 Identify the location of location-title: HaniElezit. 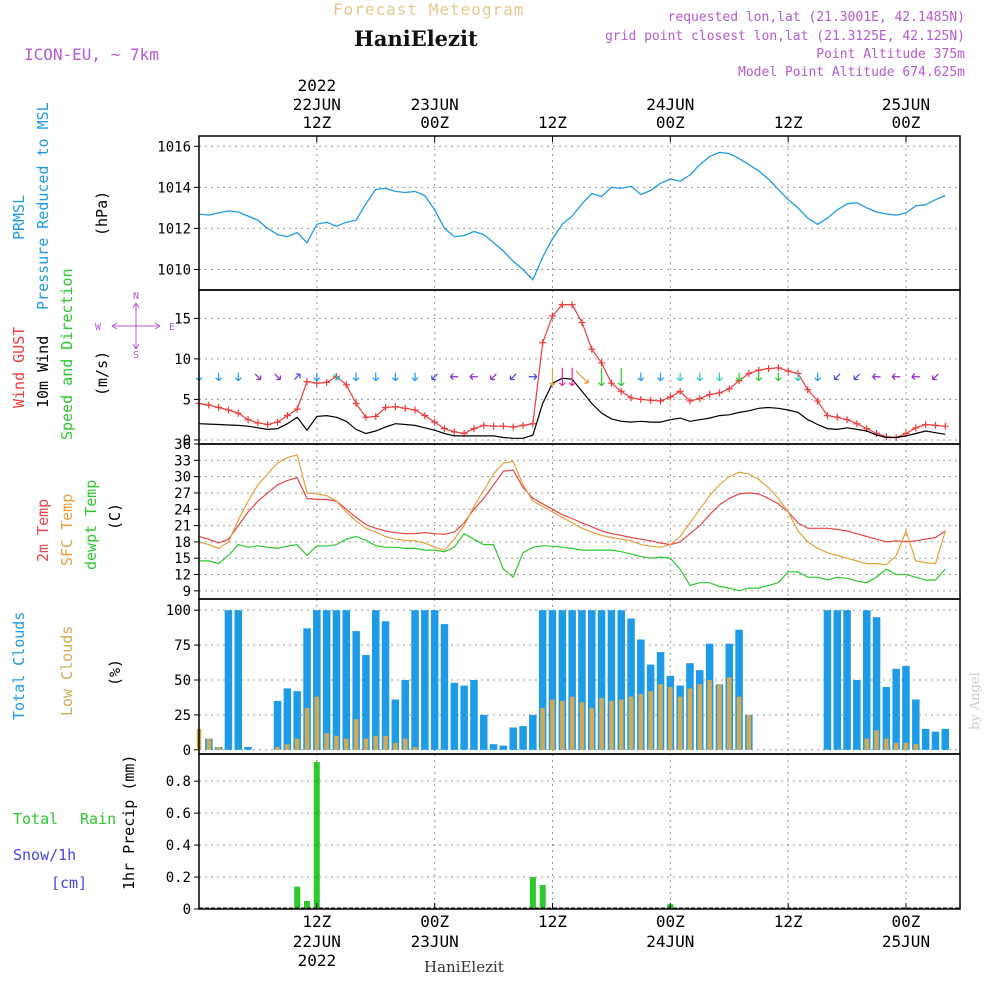
(416, 38).